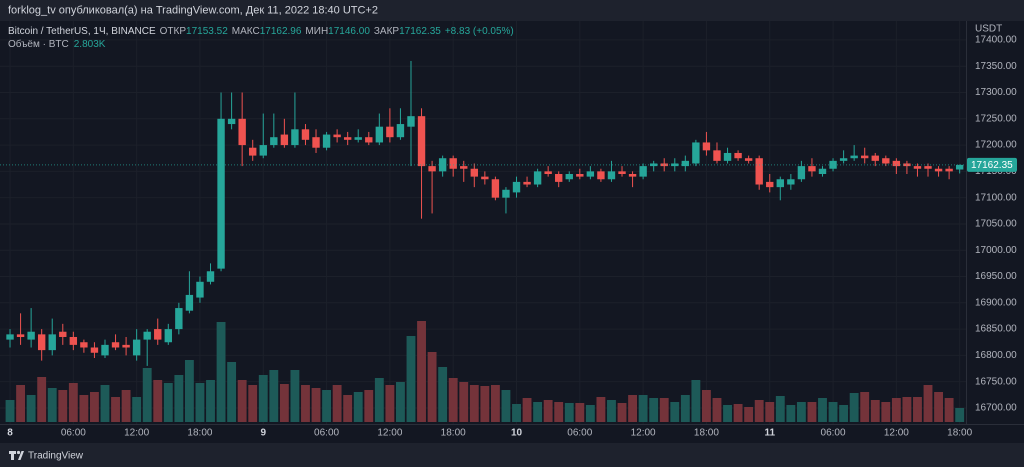 The image size is (1024, 467). What do you see at coordinates (246, 31) in the screenshot?
I see `legend-item-name: МАКС` at bounding box center [246, 31].